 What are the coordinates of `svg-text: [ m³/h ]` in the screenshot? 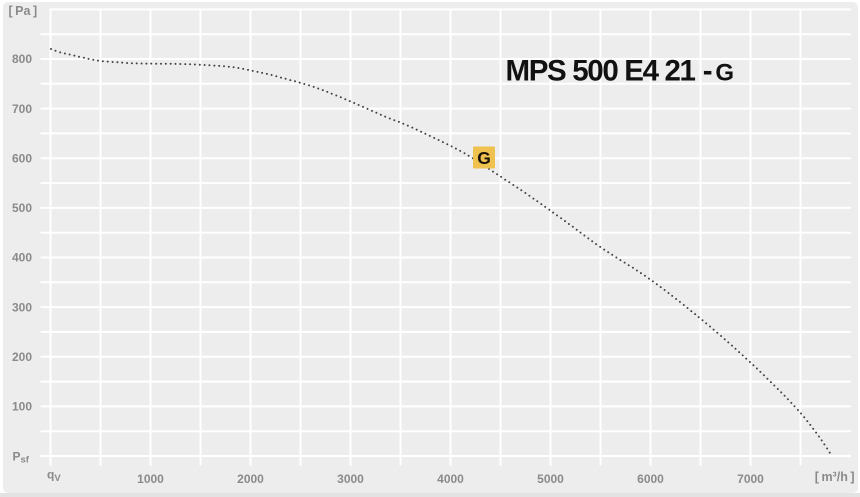 It's located at (835, 477).